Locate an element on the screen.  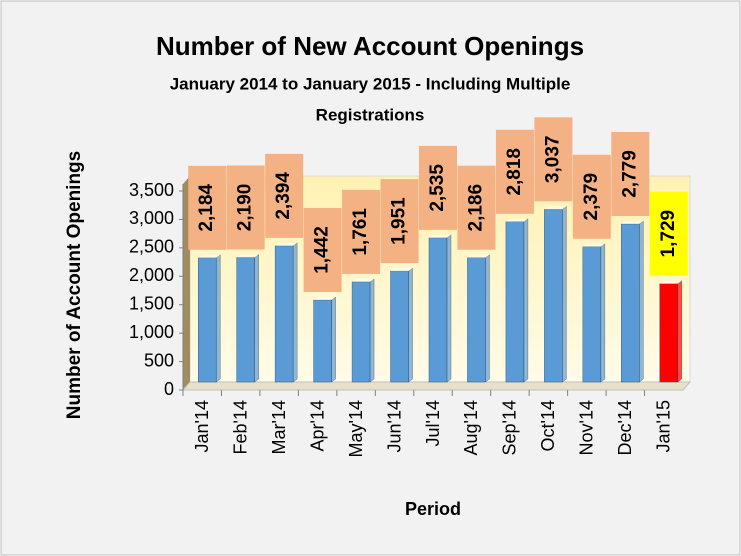
x-tick-label: May'14 is located at coordinates (356, 428).